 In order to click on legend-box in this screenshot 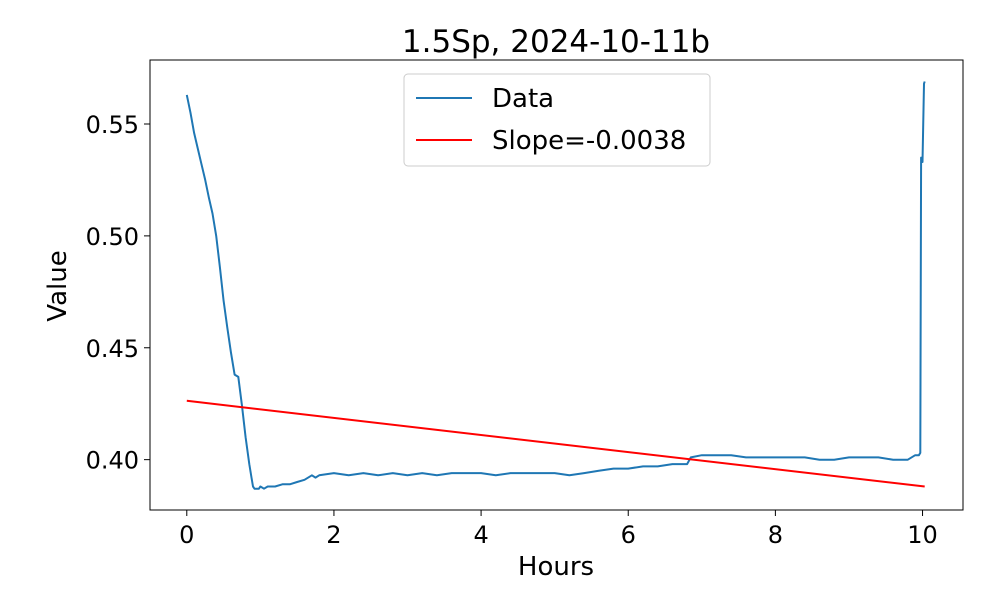, I will do `click(557, 120)`.